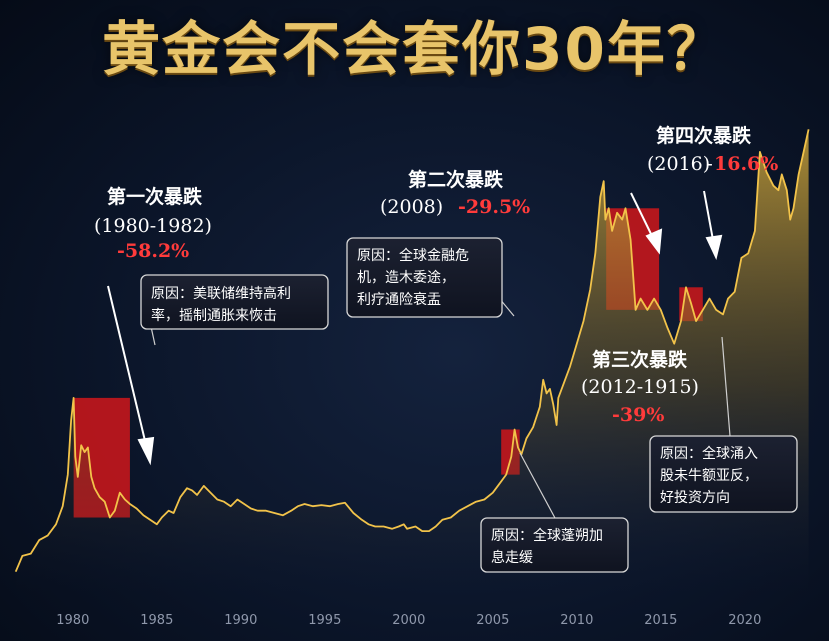  I want to click on crash-label-1: 第一次暴跌 (1980-1982) -58.2%, so click(153, 223).